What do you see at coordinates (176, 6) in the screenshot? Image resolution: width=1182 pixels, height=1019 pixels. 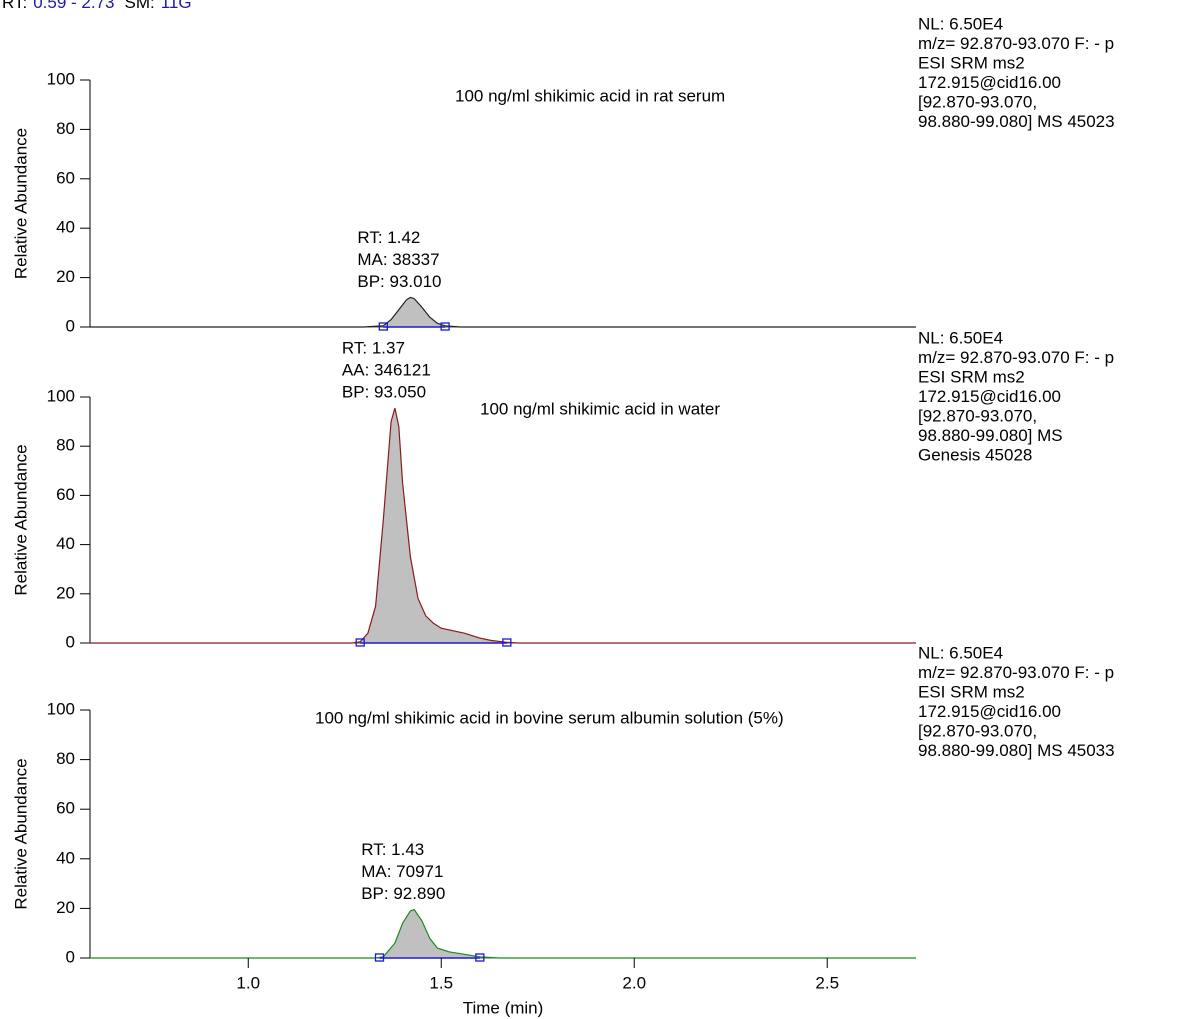 I see `header-value: 11G` at bounding box center [176, 6].